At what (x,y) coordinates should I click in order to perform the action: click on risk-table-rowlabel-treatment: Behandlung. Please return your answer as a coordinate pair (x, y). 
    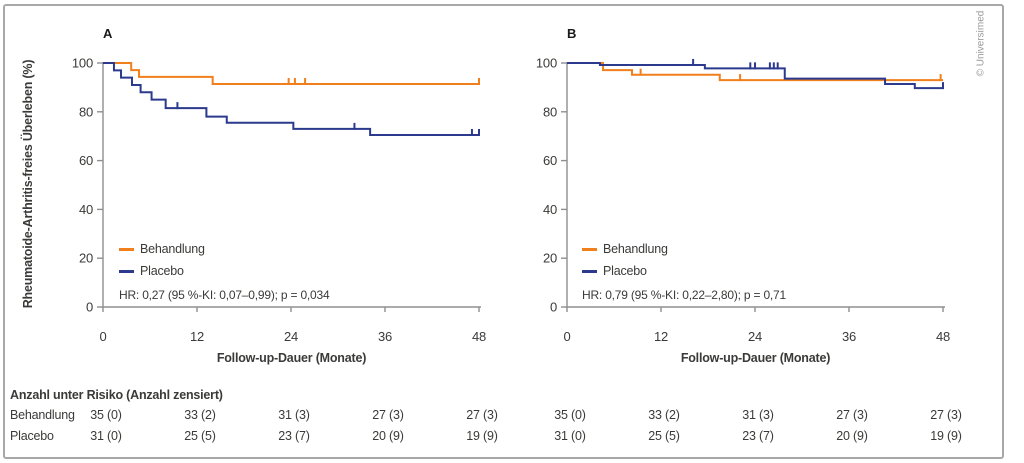
    Looking at the image, I should click on (42, 415).